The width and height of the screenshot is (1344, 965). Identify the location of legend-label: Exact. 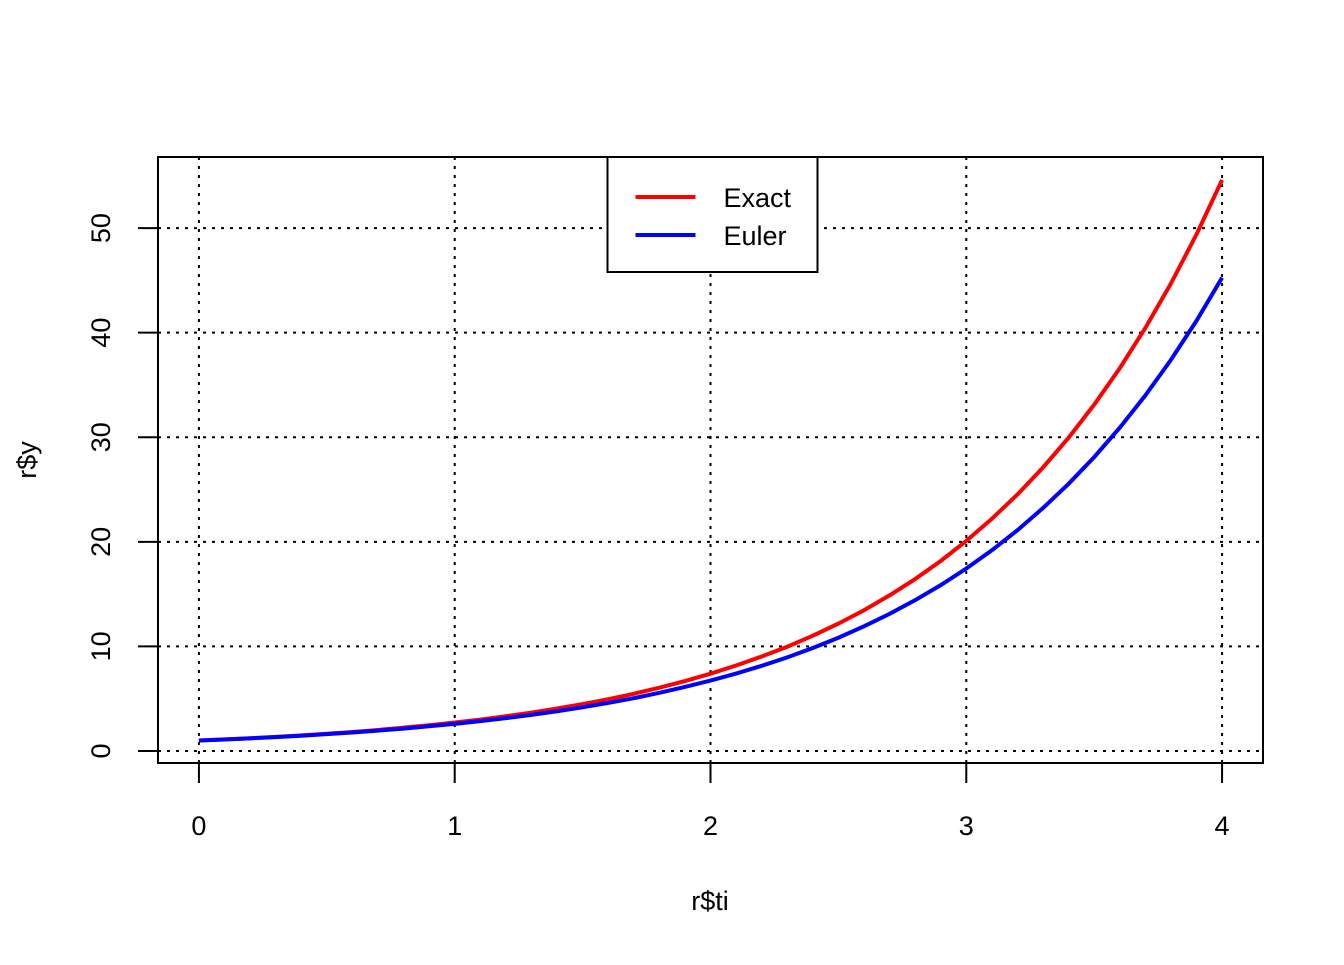
(758, 198).